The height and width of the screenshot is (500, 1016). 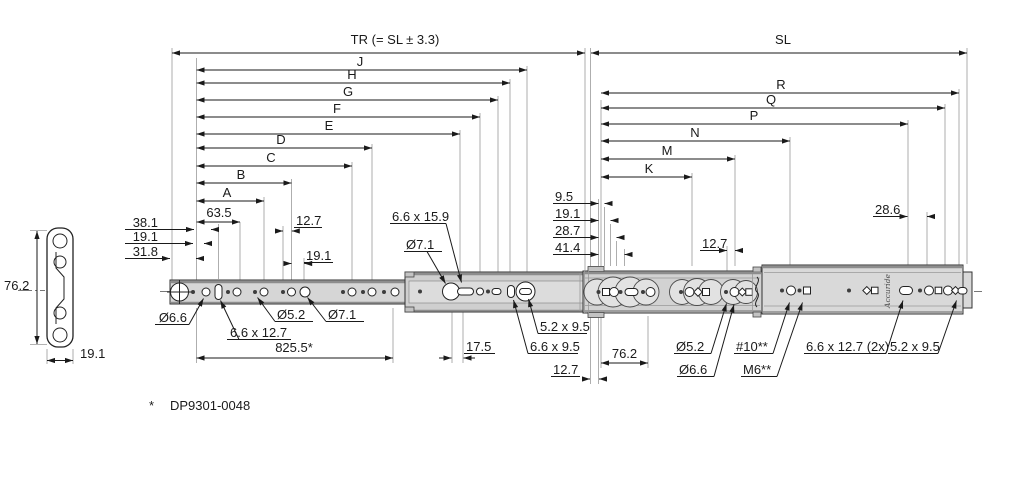 What do you see at coordinates (780, 84) in the screenshot?
I see `dim-r: R` at bounding box center [780, 84].